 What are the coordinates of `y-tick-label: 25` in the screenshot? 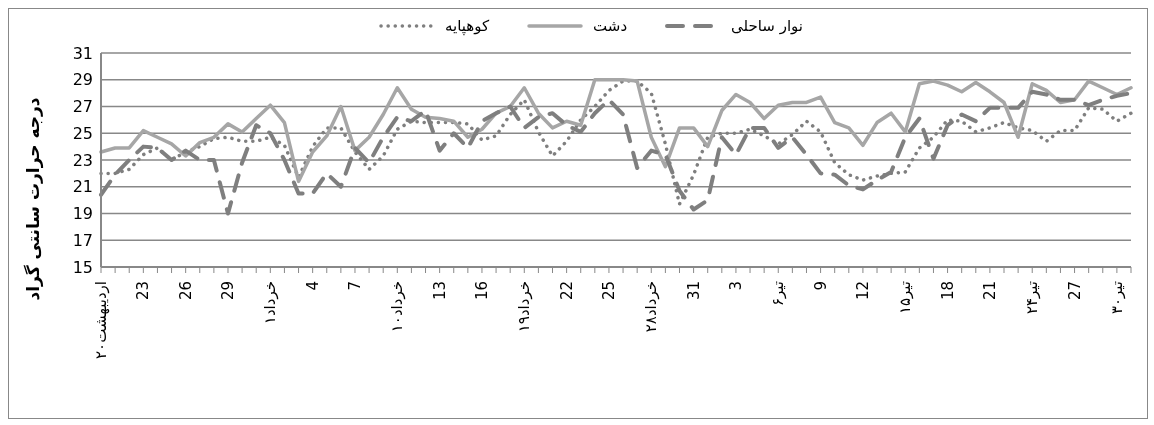 It's located at (82, 133).